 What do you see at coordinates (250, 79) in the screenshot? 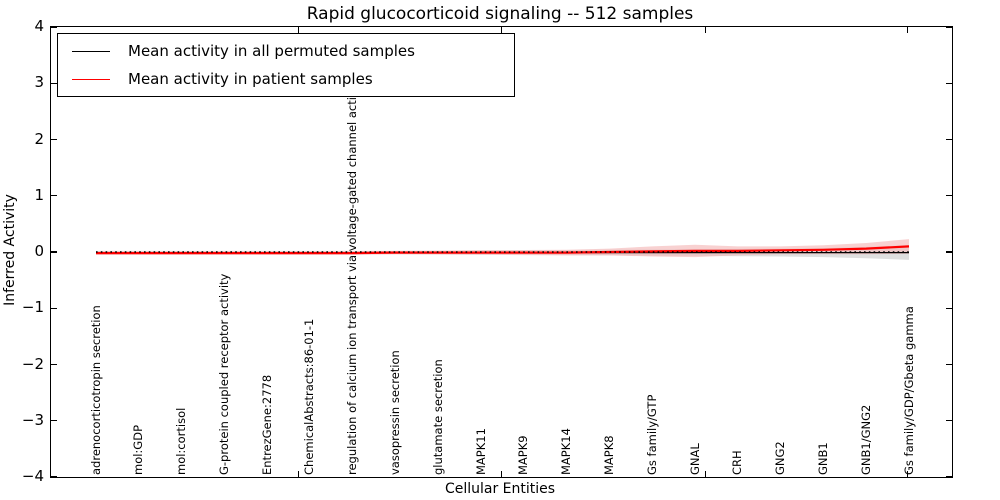
I see `legend-label: Mean activity in patient samples` at bounding box center [250, 79].